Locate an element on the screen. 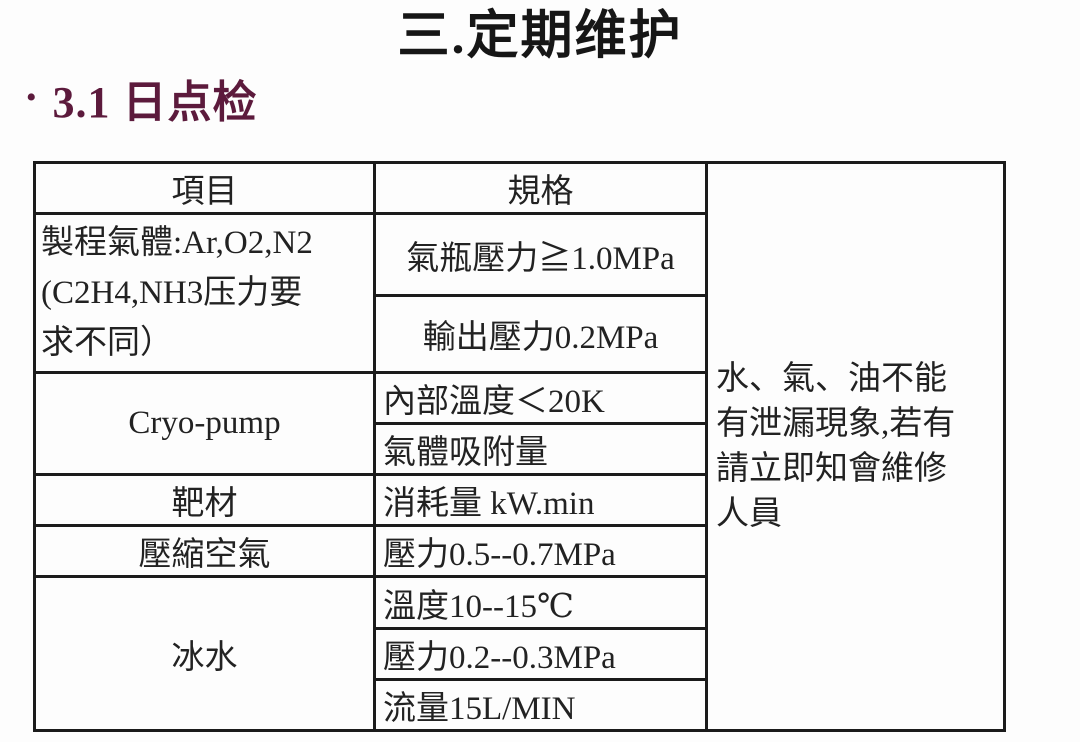  table-row: 流量15L/MIN is located at coordinates (520, 705).